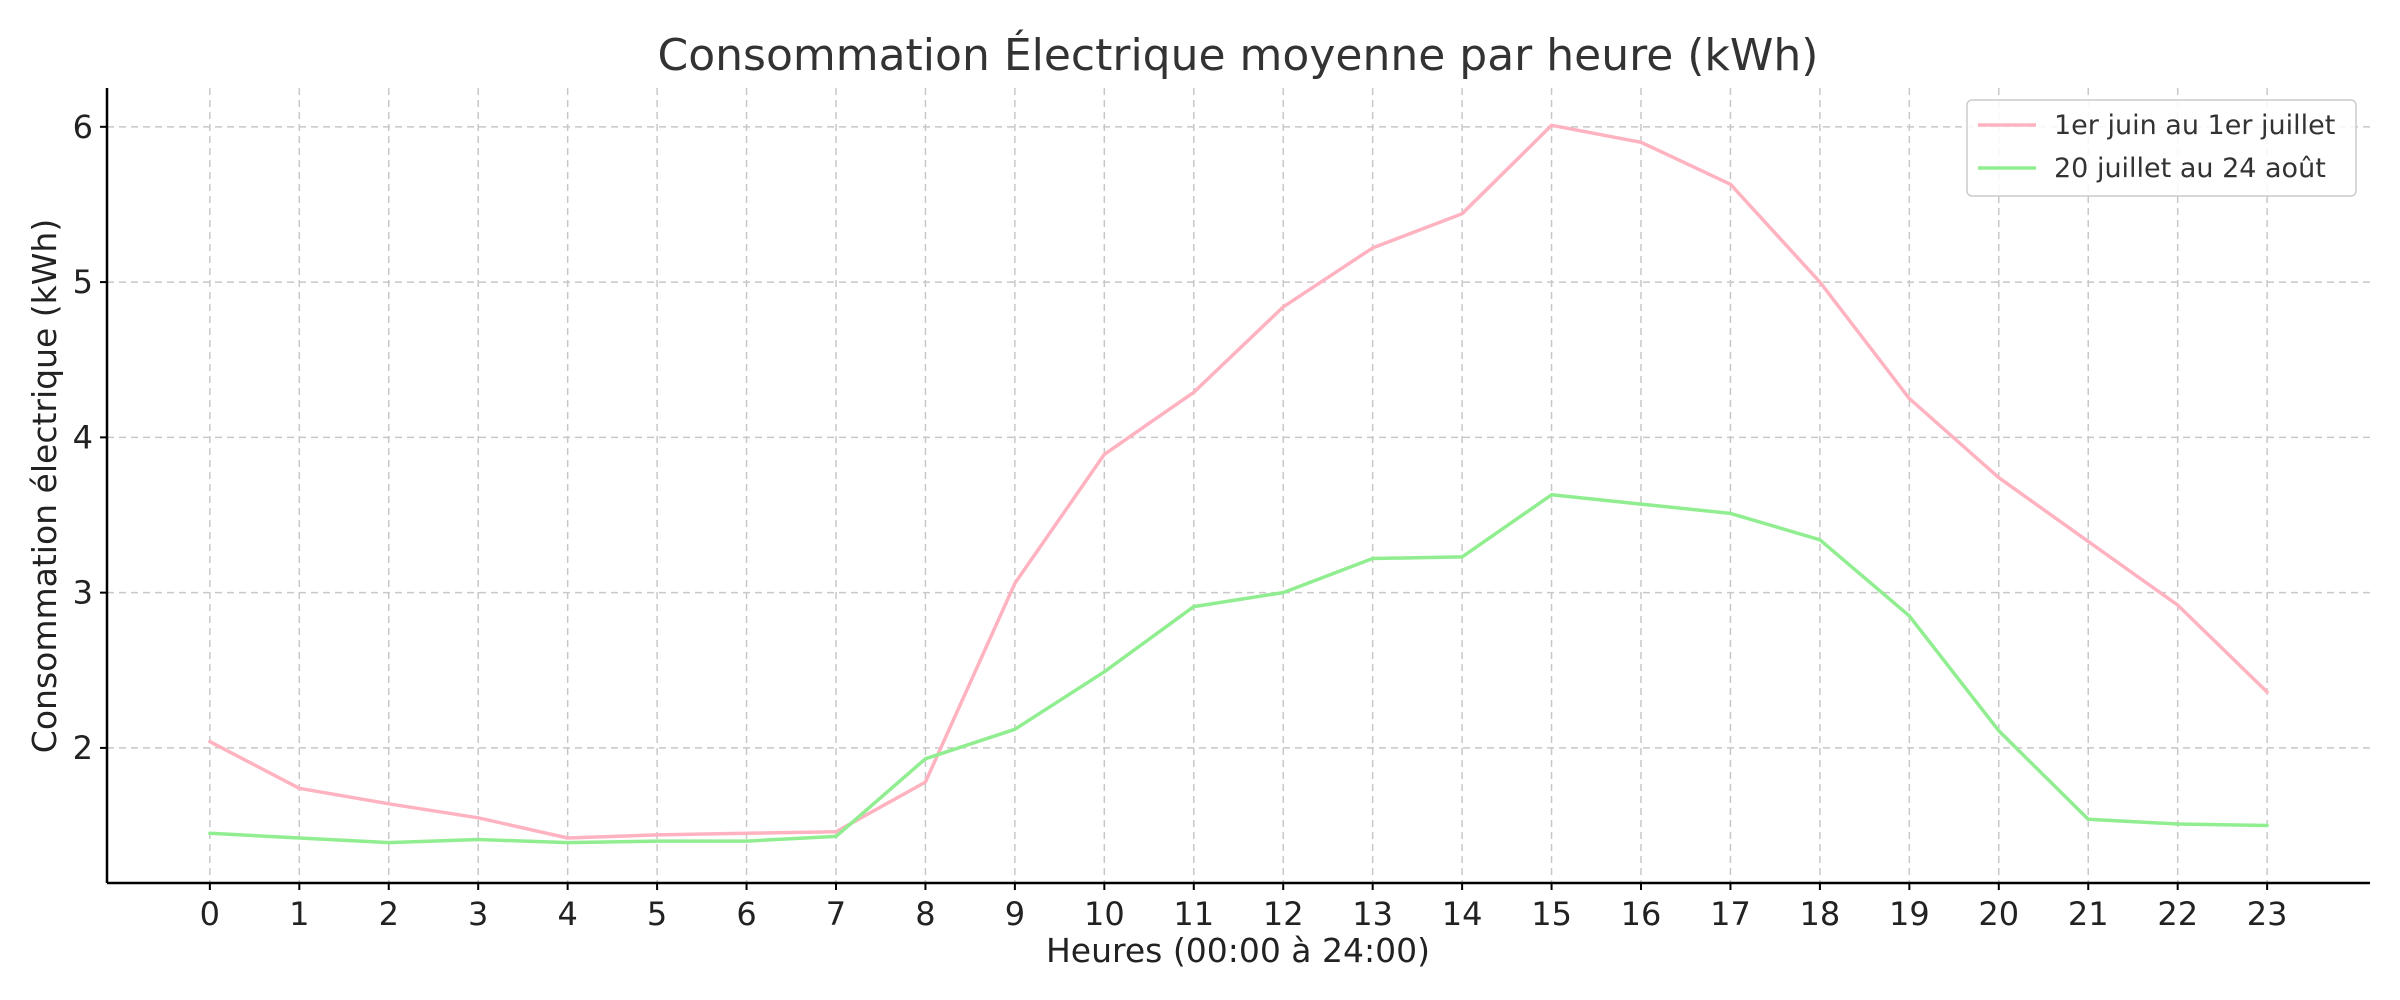 The height and width of the screenshot is (1000, 2400). What do you see at coordinates (1641, 914) in the screenshot?
I see `x-tick-label: 16` at bounding box center [1641, 914].